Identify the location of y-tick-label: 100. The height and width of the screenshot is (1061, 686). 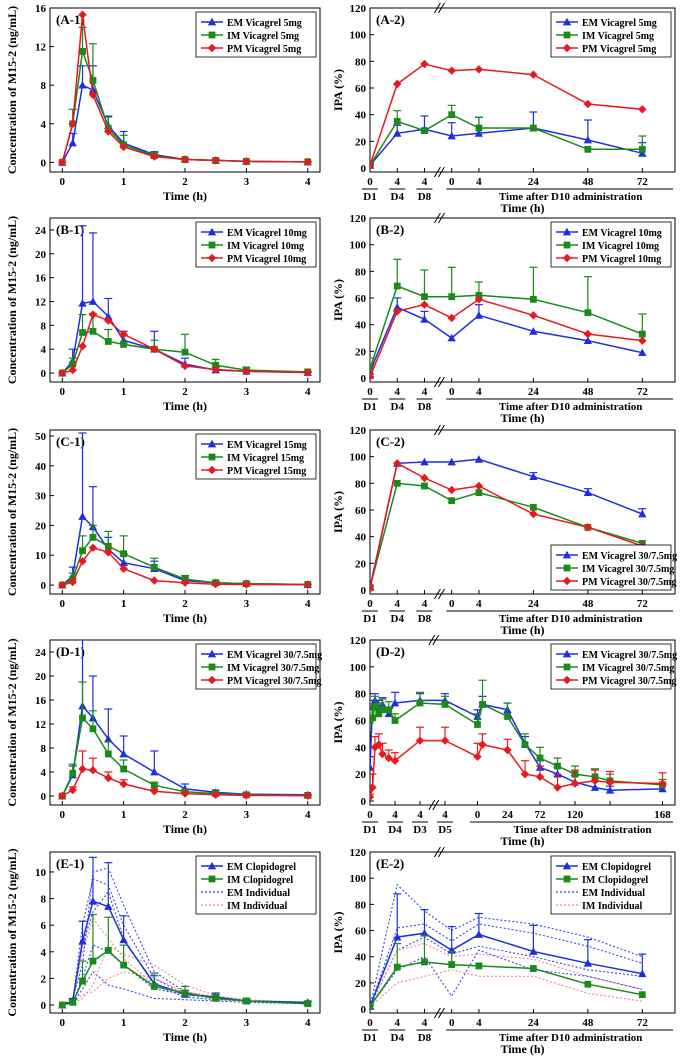
(358, 458).